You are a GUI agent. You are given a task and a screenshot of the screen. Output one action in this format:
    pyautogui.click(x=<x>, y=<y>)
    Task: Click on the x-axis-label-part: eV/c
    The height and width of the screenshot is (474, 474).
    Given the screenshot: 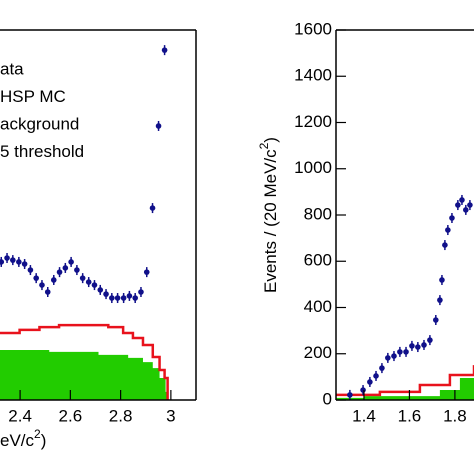 What is the action you would take?
    pyautogui.click(x=17, y=440)
    